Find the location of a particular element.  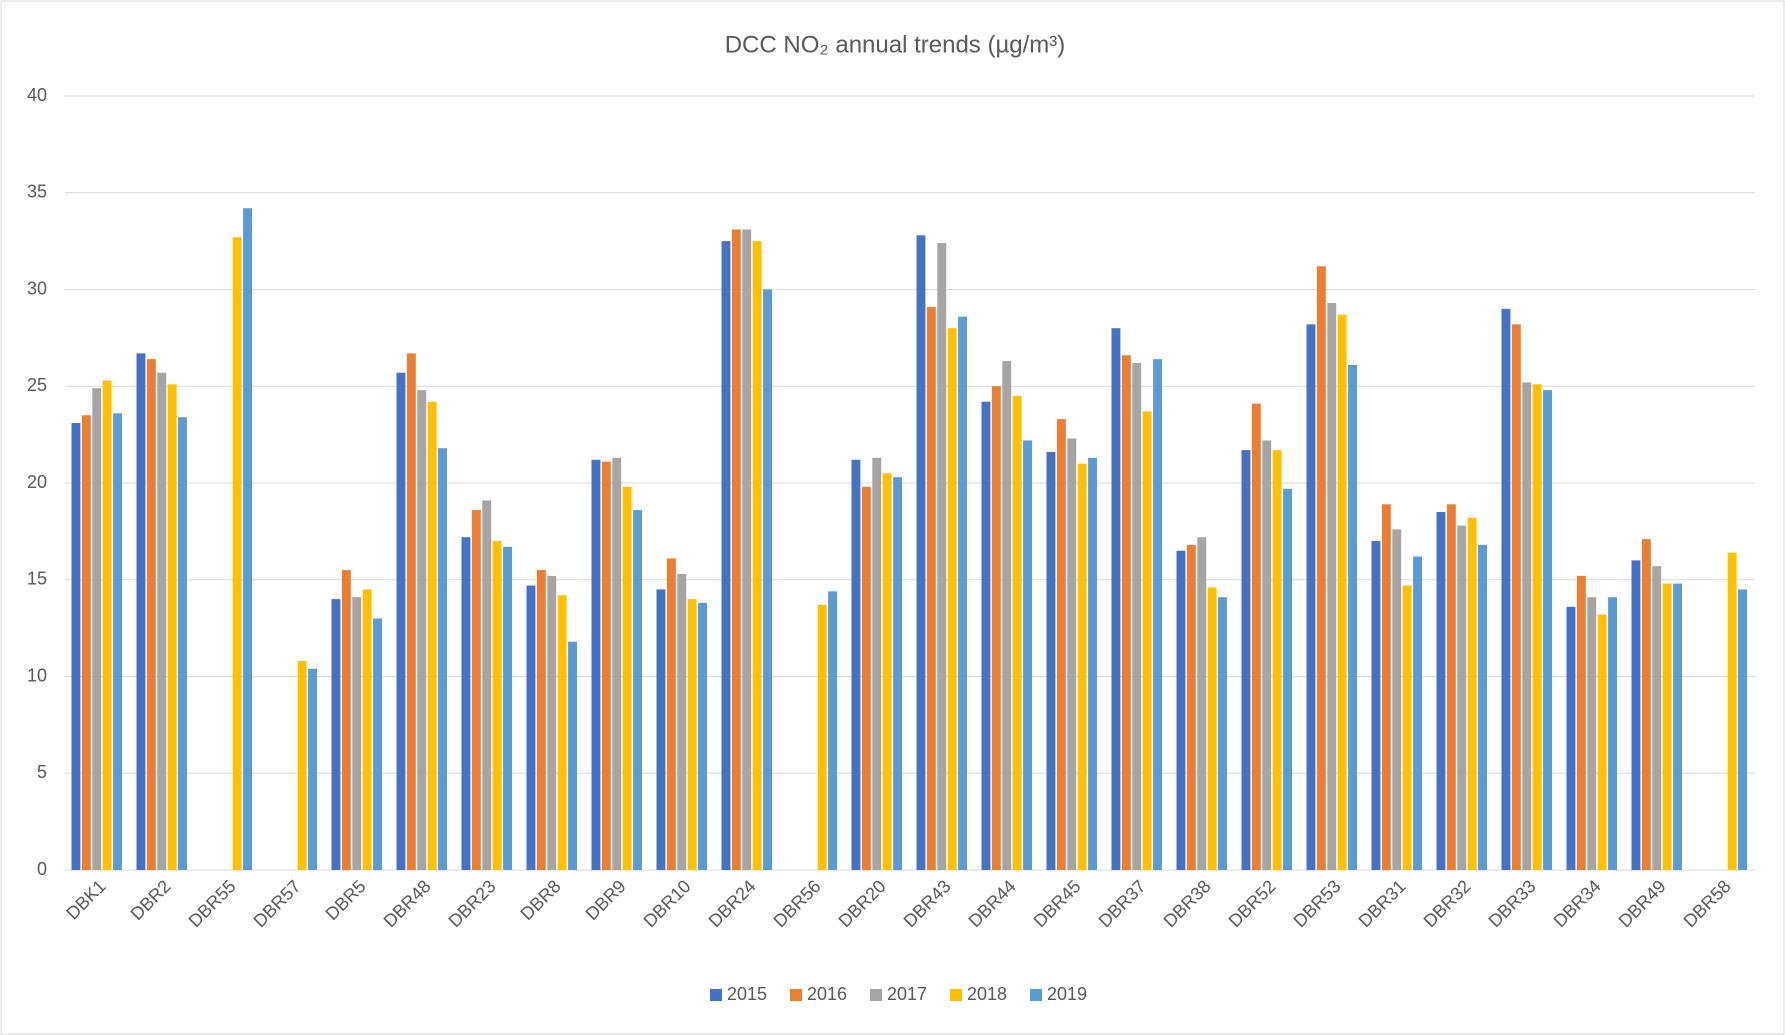

y-tick-label: 20 is located at coordinates (37, 482).